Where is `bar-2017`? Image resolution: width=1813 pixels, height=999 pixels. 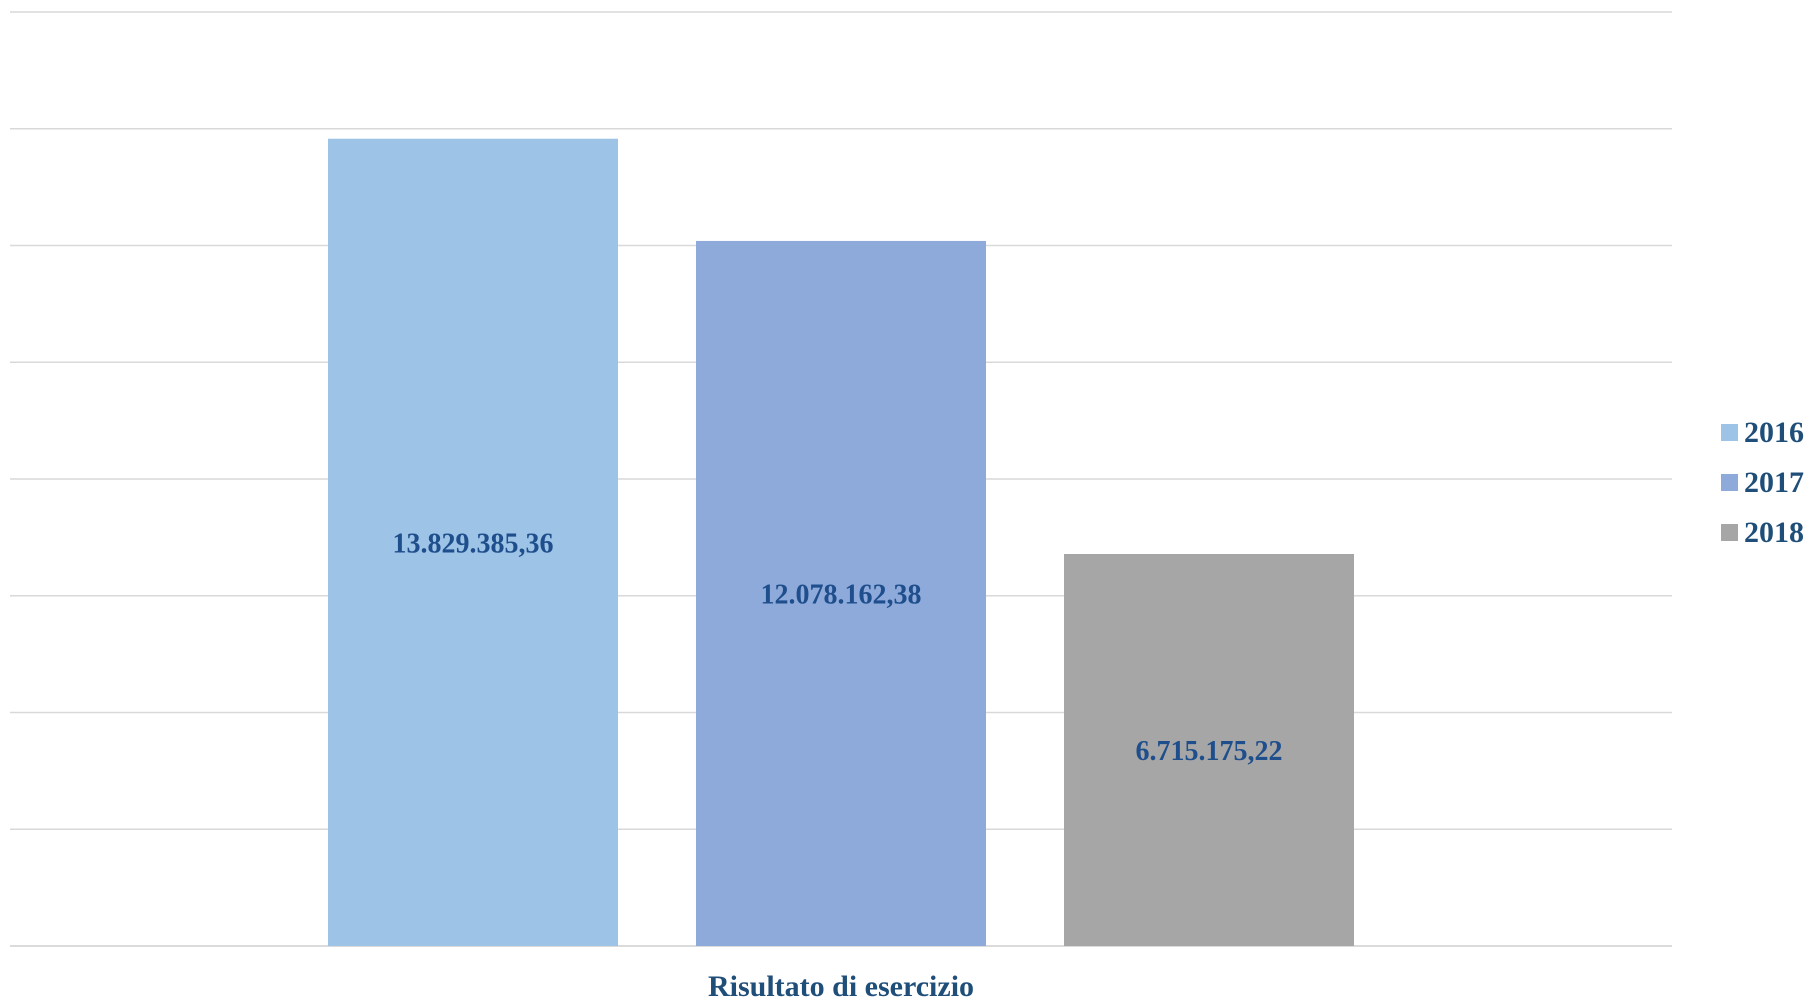
bar-2017 is located at coordinates (841, 593).